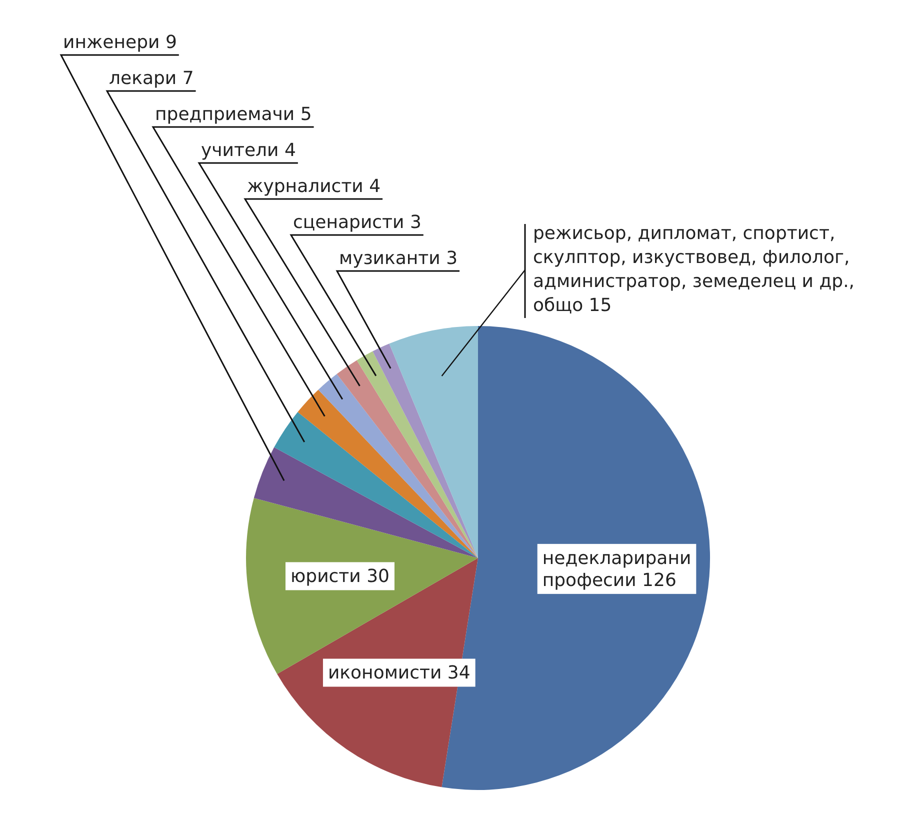 This screenshot has height=816, width=900. What do you see at coordinates (225, 114) in the screenshot?
I see `slice-label: предприемачи` at bounding box center [225, 114].